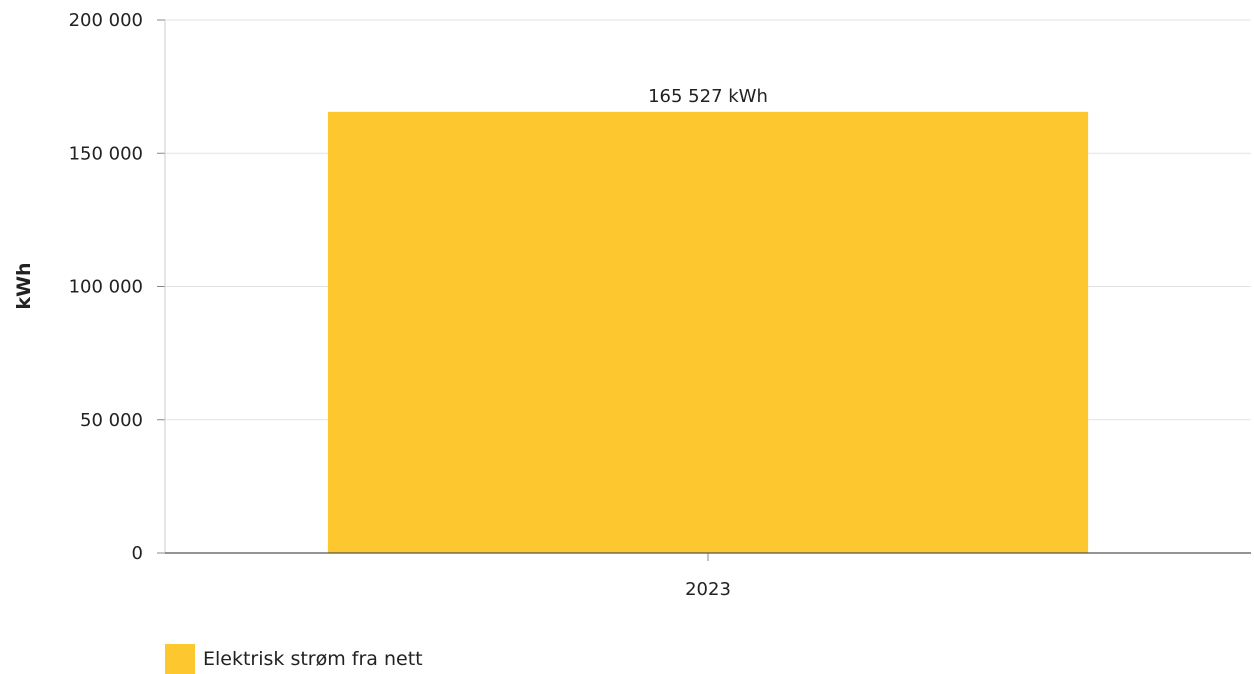  Describe the element at coordinates (24, 285) in the screenshot. I see `y-axis-label: kWh` at that location.